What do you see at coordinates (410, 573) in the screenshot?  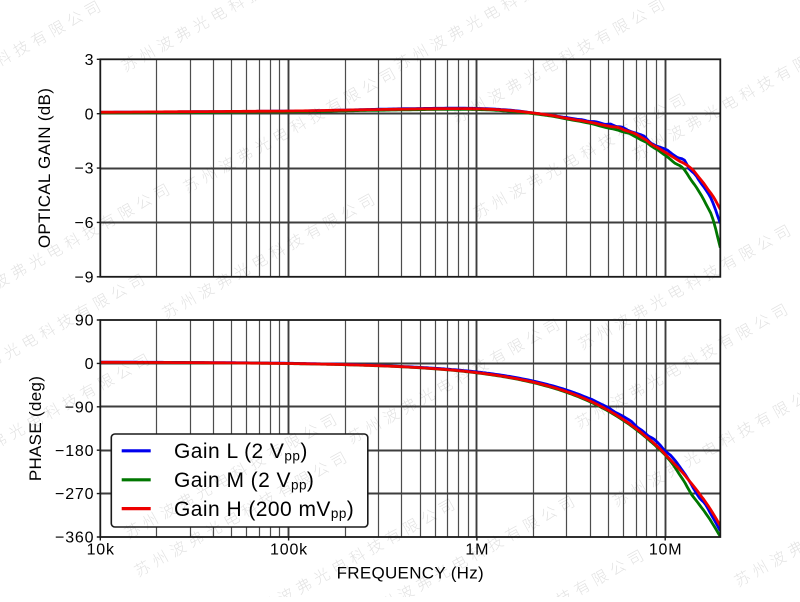 I see `svg-text: FREQUENCY (Hz)` at bounding box center [410, 573].